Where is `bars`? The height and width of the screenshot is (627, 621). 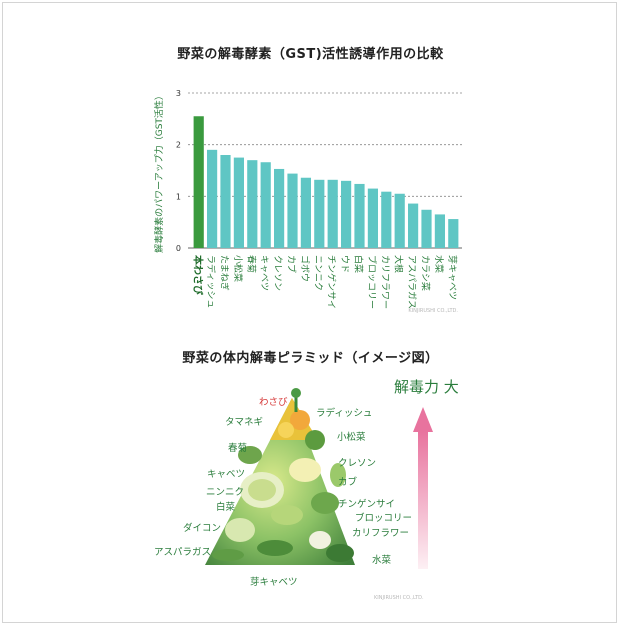 bars is located at coordinates (326, 182).